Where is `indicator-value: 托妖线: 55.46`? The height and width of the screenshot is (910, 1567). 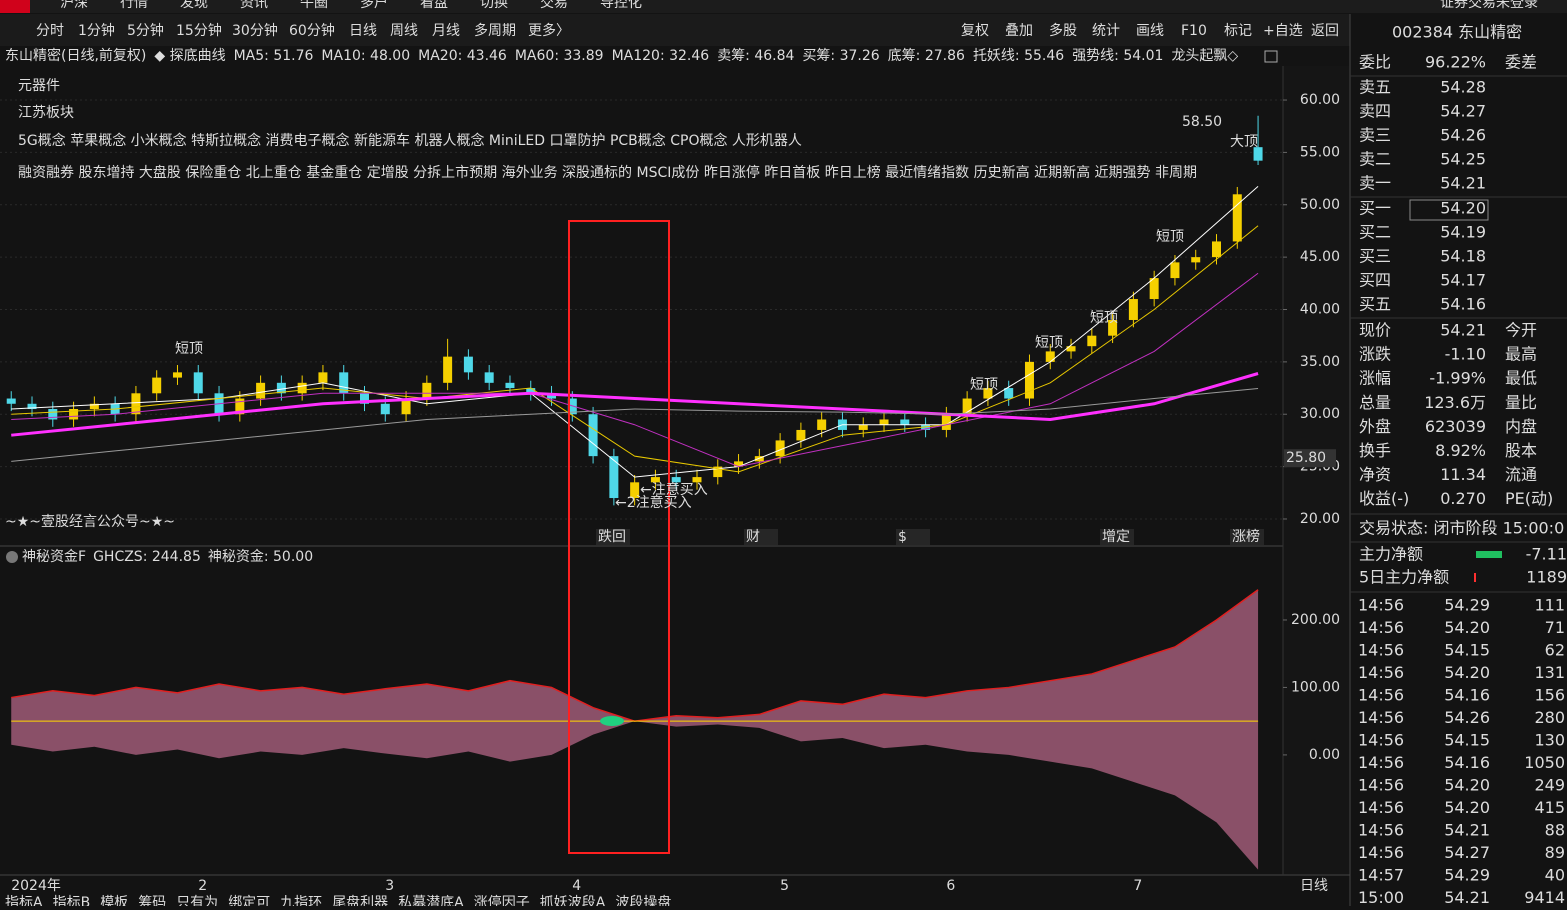 indicator-value: 托妖线: 55.46 is located at coordinates (1018, 56).